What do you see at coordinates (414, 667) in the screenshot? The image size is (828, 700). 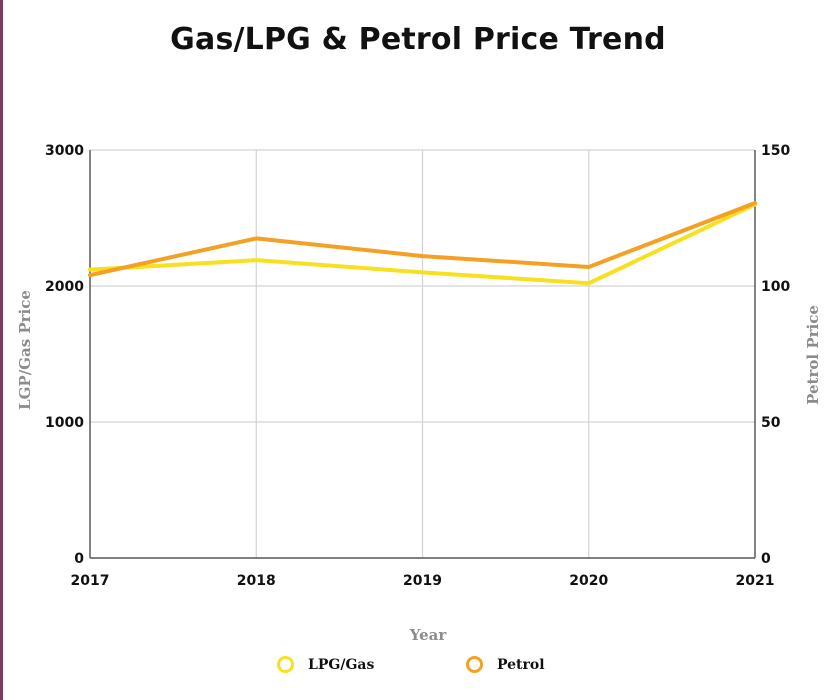 I see `legend: LPG/Gas Petrol` at bounding box center [414, 667].